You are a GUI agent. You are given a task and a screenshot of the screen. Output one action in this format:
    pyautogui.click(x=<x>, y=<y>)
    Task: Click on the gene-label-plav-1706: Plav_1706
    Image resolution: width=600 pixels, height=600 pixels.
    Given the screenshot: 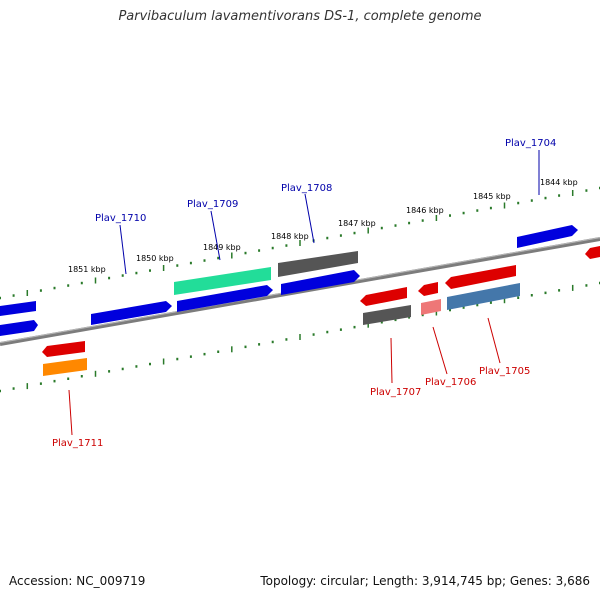 What is the action you would take?
    pyautogui.click(x=450, y=382)
    